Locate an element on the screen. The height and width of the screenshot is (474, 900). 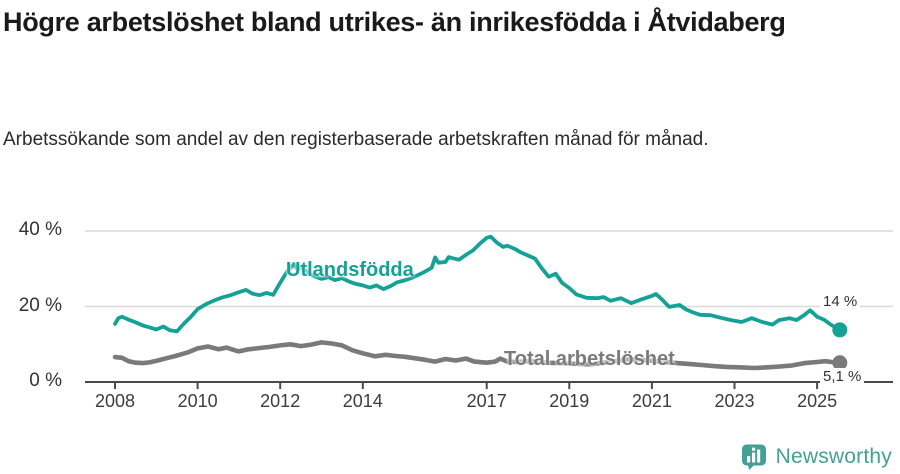
series-end-value-label: 14 % is located at coordinates (840, 301).